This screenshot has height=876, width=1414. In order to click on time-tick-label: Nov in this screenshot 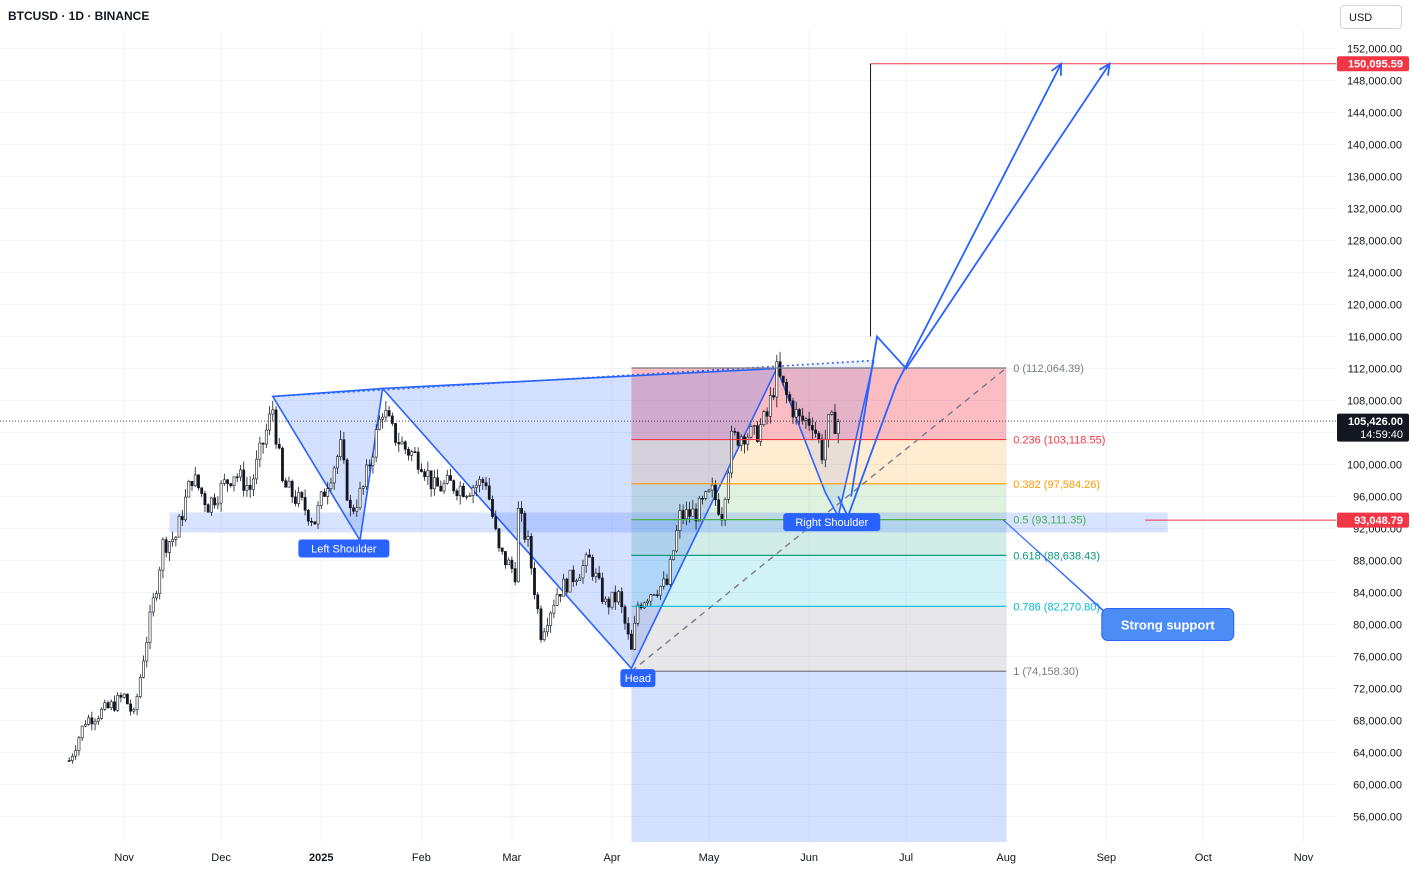, I will do `click(1304, 858)`.